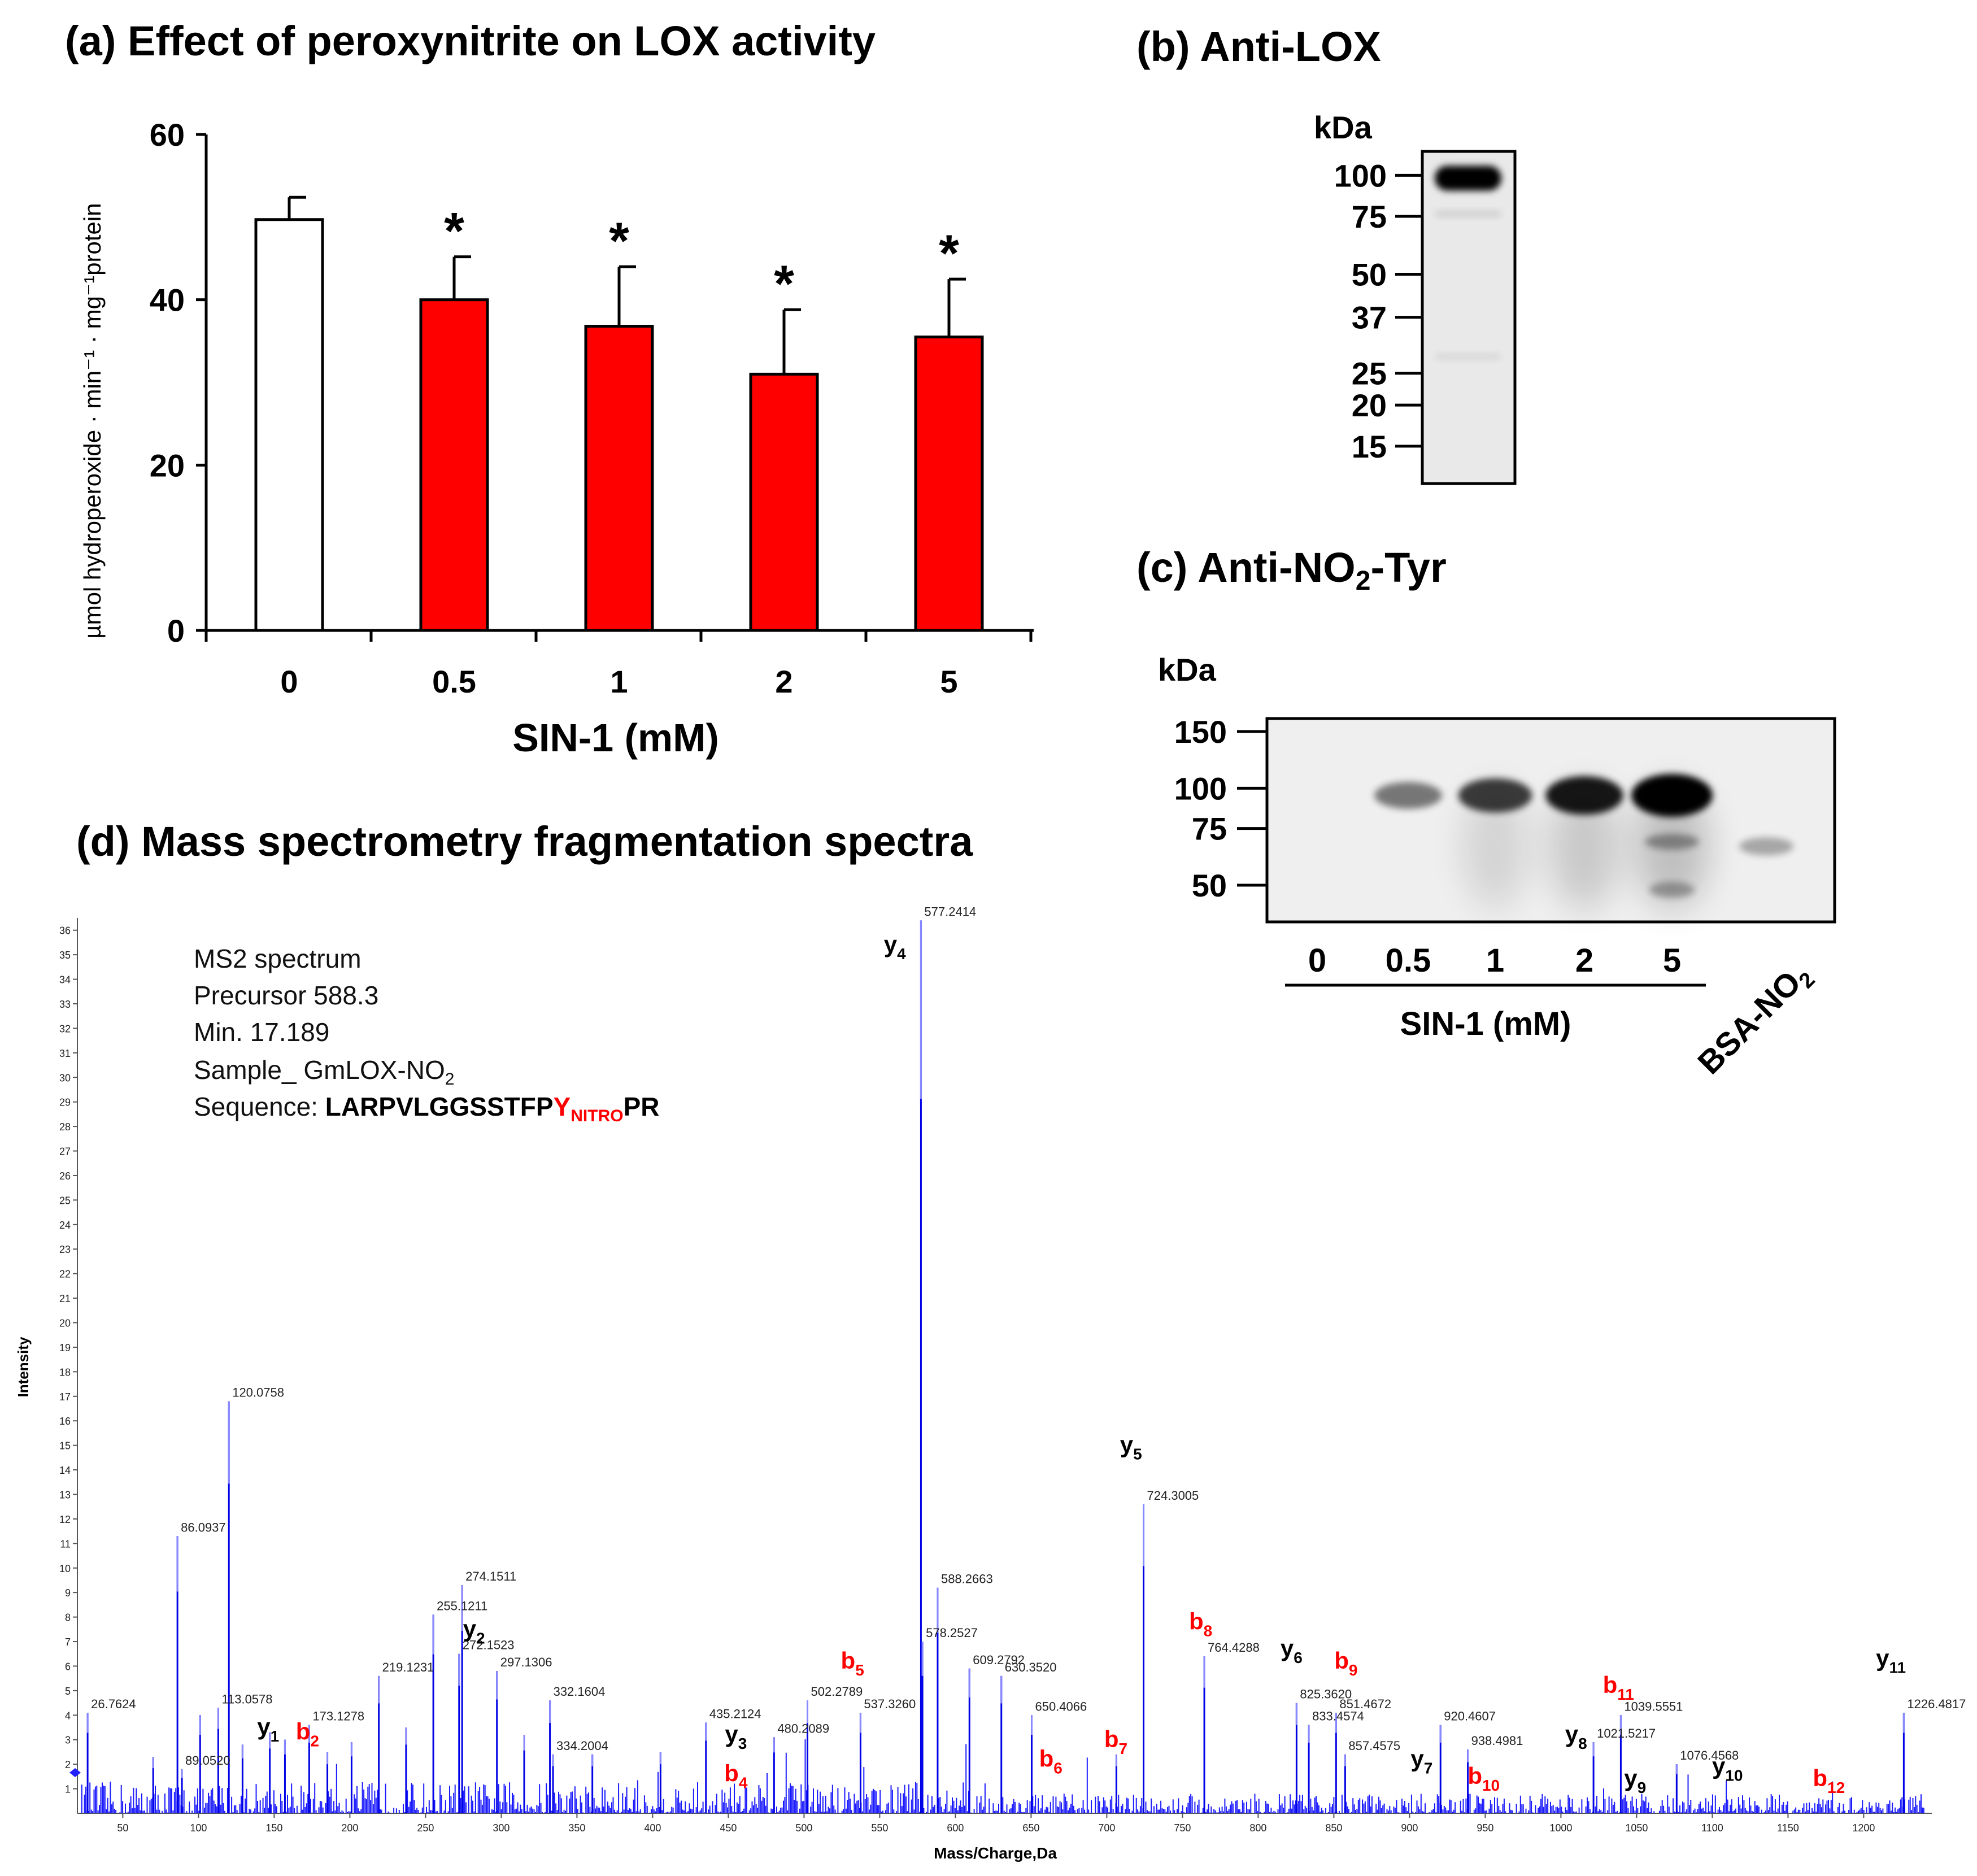  Describe the element at coordinates (1209, 829) in the screenshot. I see `panel-c-marker-label: 75` at that location.